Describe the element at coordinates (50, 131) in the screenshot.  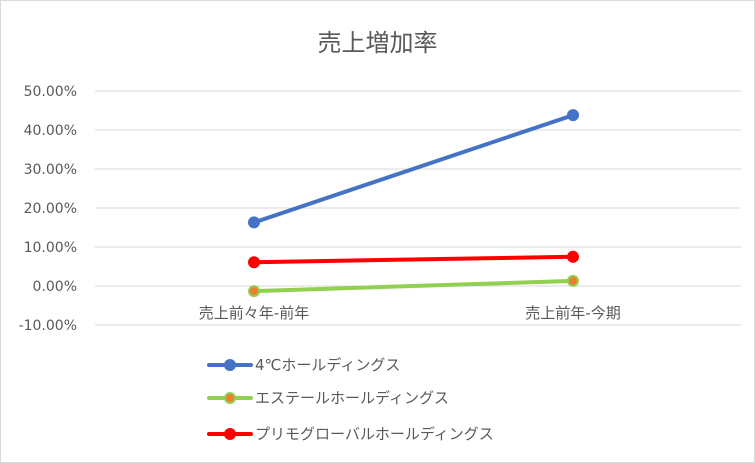
I see `y-tick-label: 40.00%` at that location.